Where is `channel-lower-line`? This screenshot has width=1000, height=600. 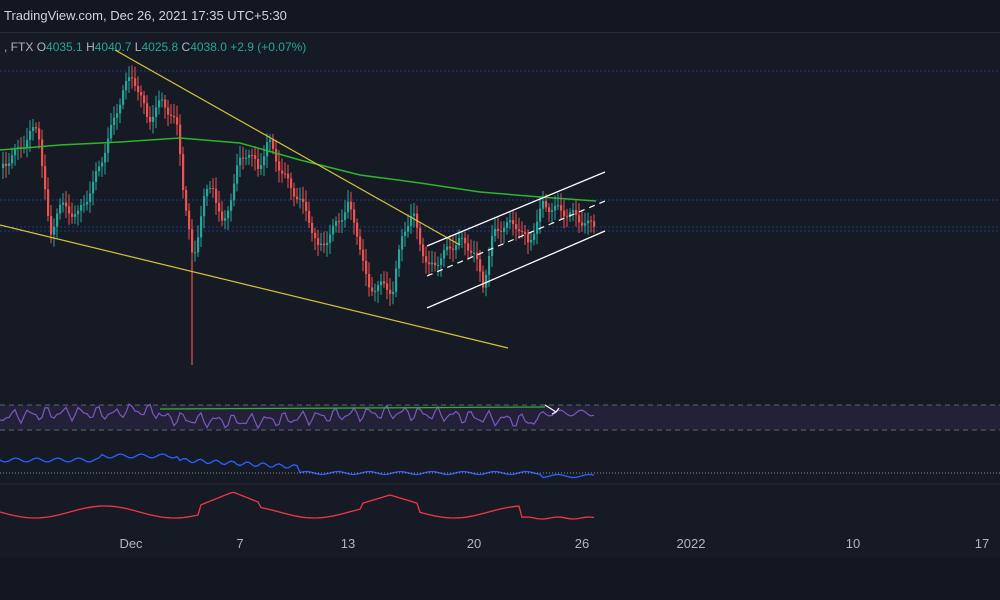
channel-lower-line is located at coordinates (516, 269).